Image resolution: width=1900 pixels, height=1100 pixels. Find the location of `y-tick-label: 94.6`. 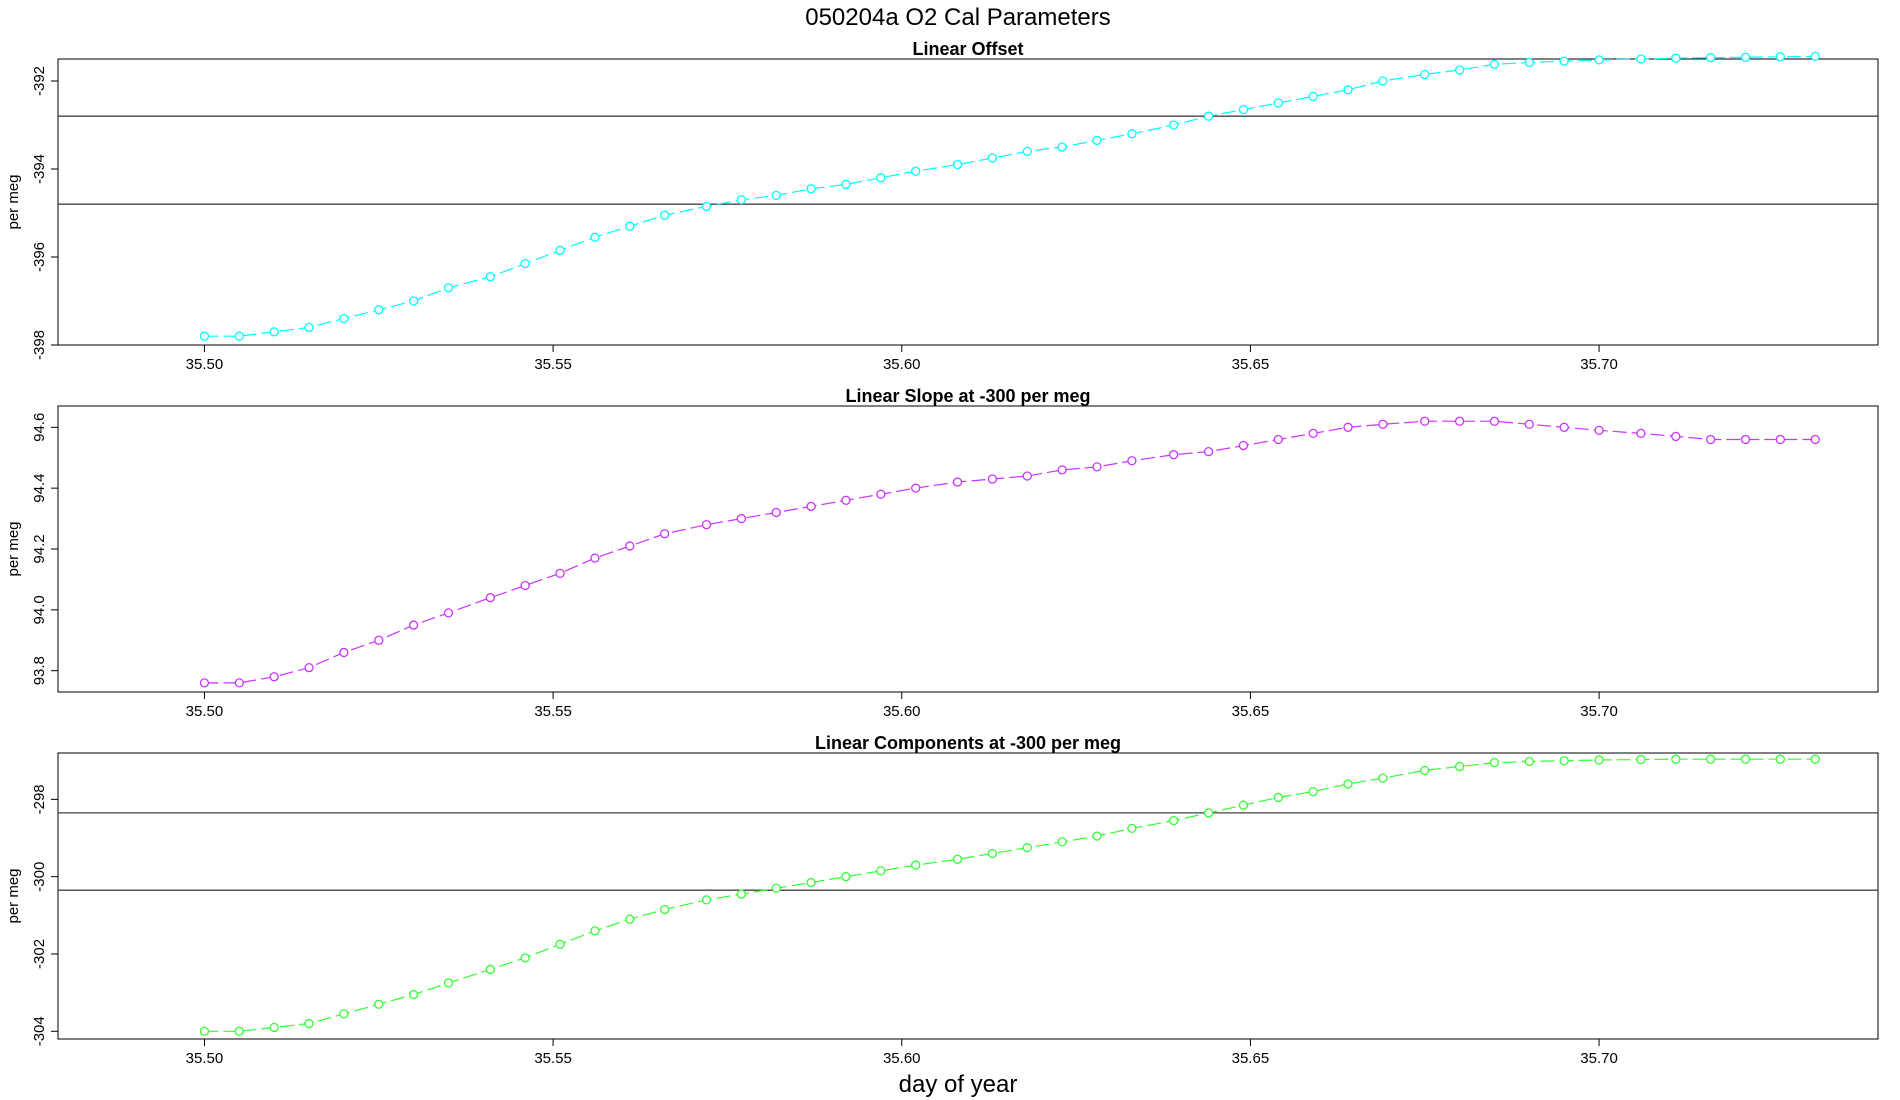

y-tick-label: 94.6 is located at coordinates (39, 427).